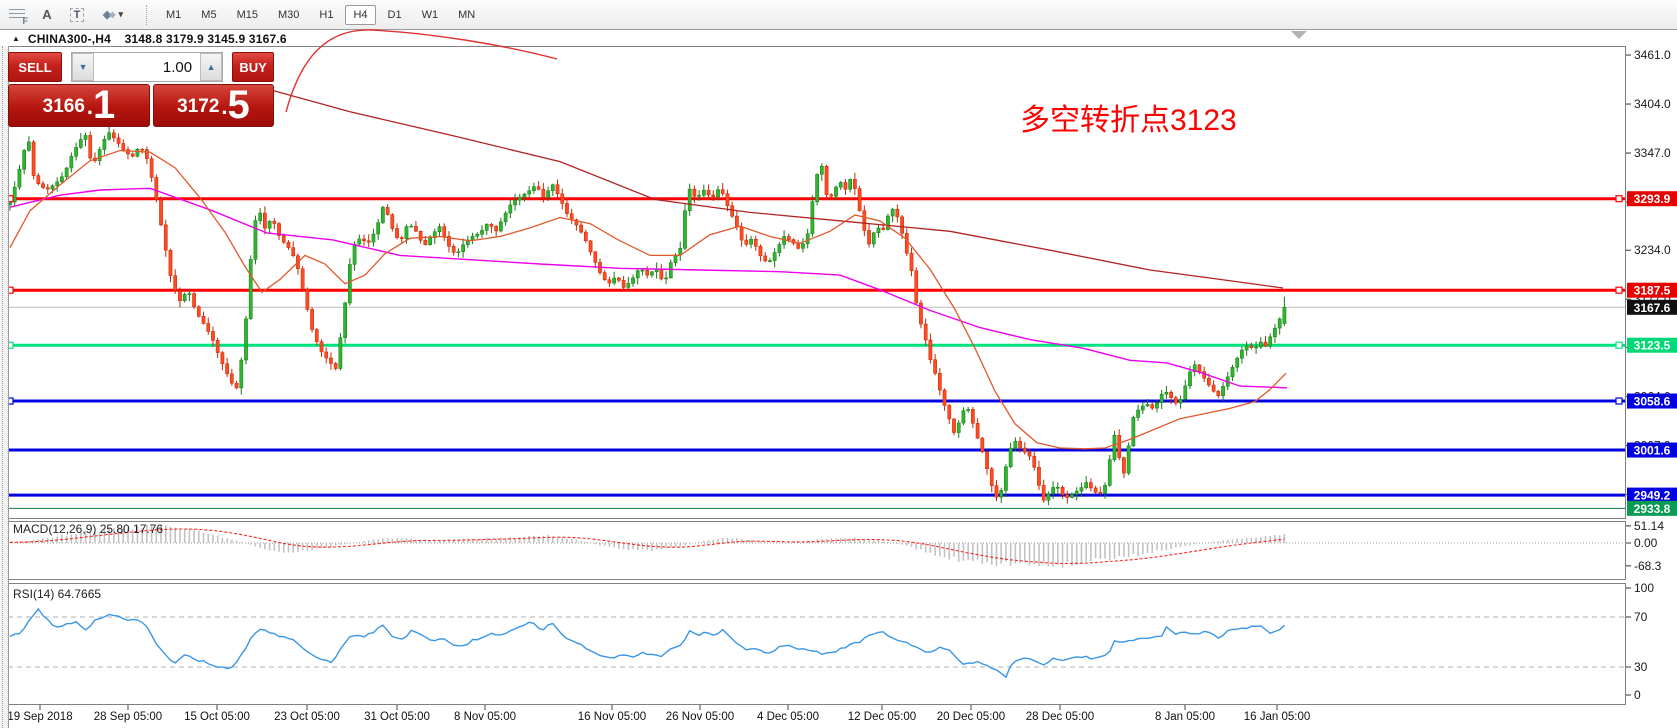 The height and width of the screenshot is (728, 1677). I want to click on svg-text: 3404.0, so click(1652, 104).